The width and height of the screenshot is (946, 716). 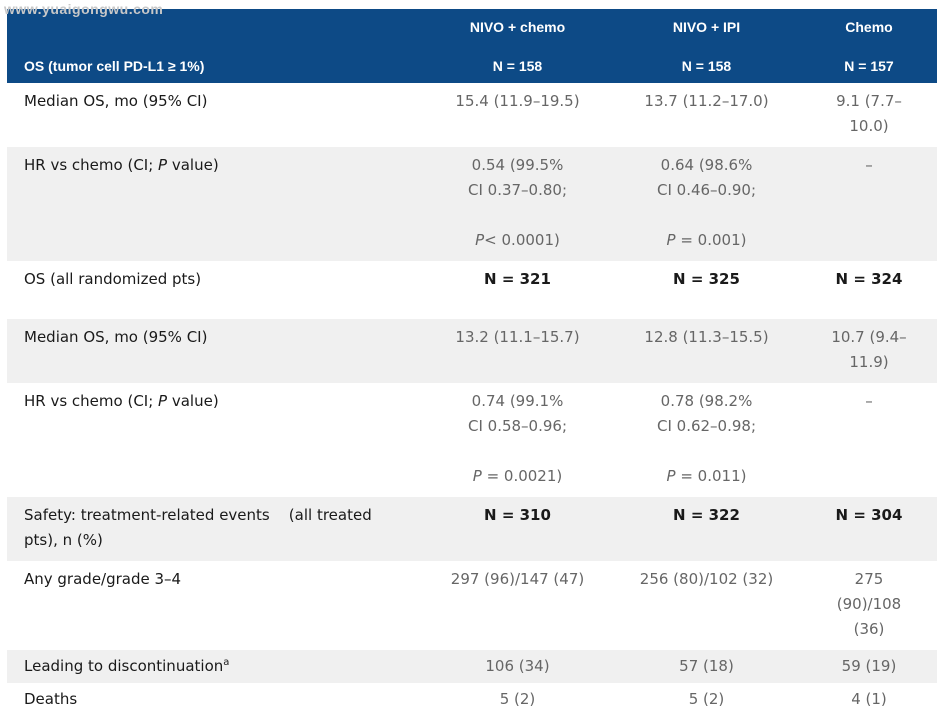 I want to click on row-label: Deaths, so click(x=51, y=699).